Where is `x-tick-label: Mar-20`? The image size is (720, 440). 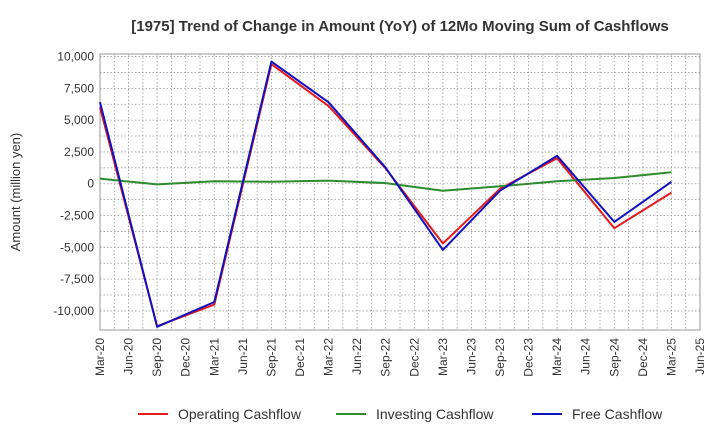
x-tick-label: Mar-20 is located at coordinates (100, 357).